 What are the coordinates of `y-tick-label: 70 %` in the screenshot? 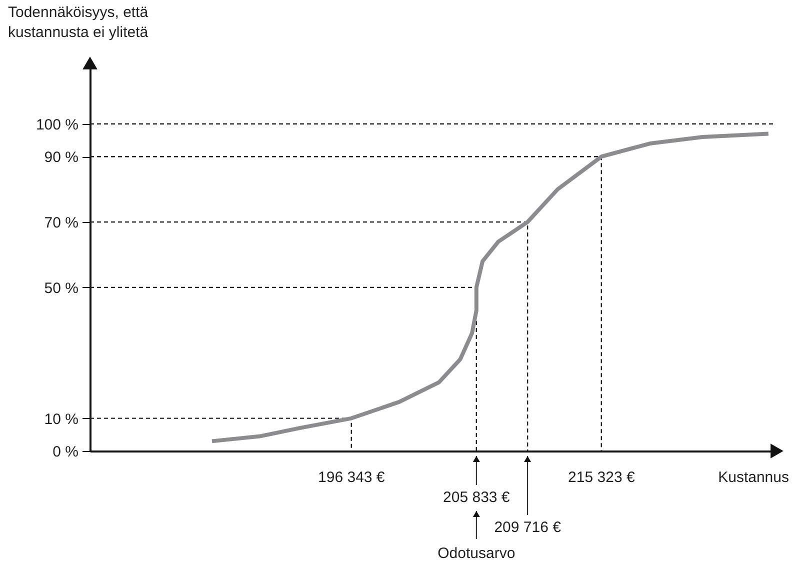 It's located at (61, 223).